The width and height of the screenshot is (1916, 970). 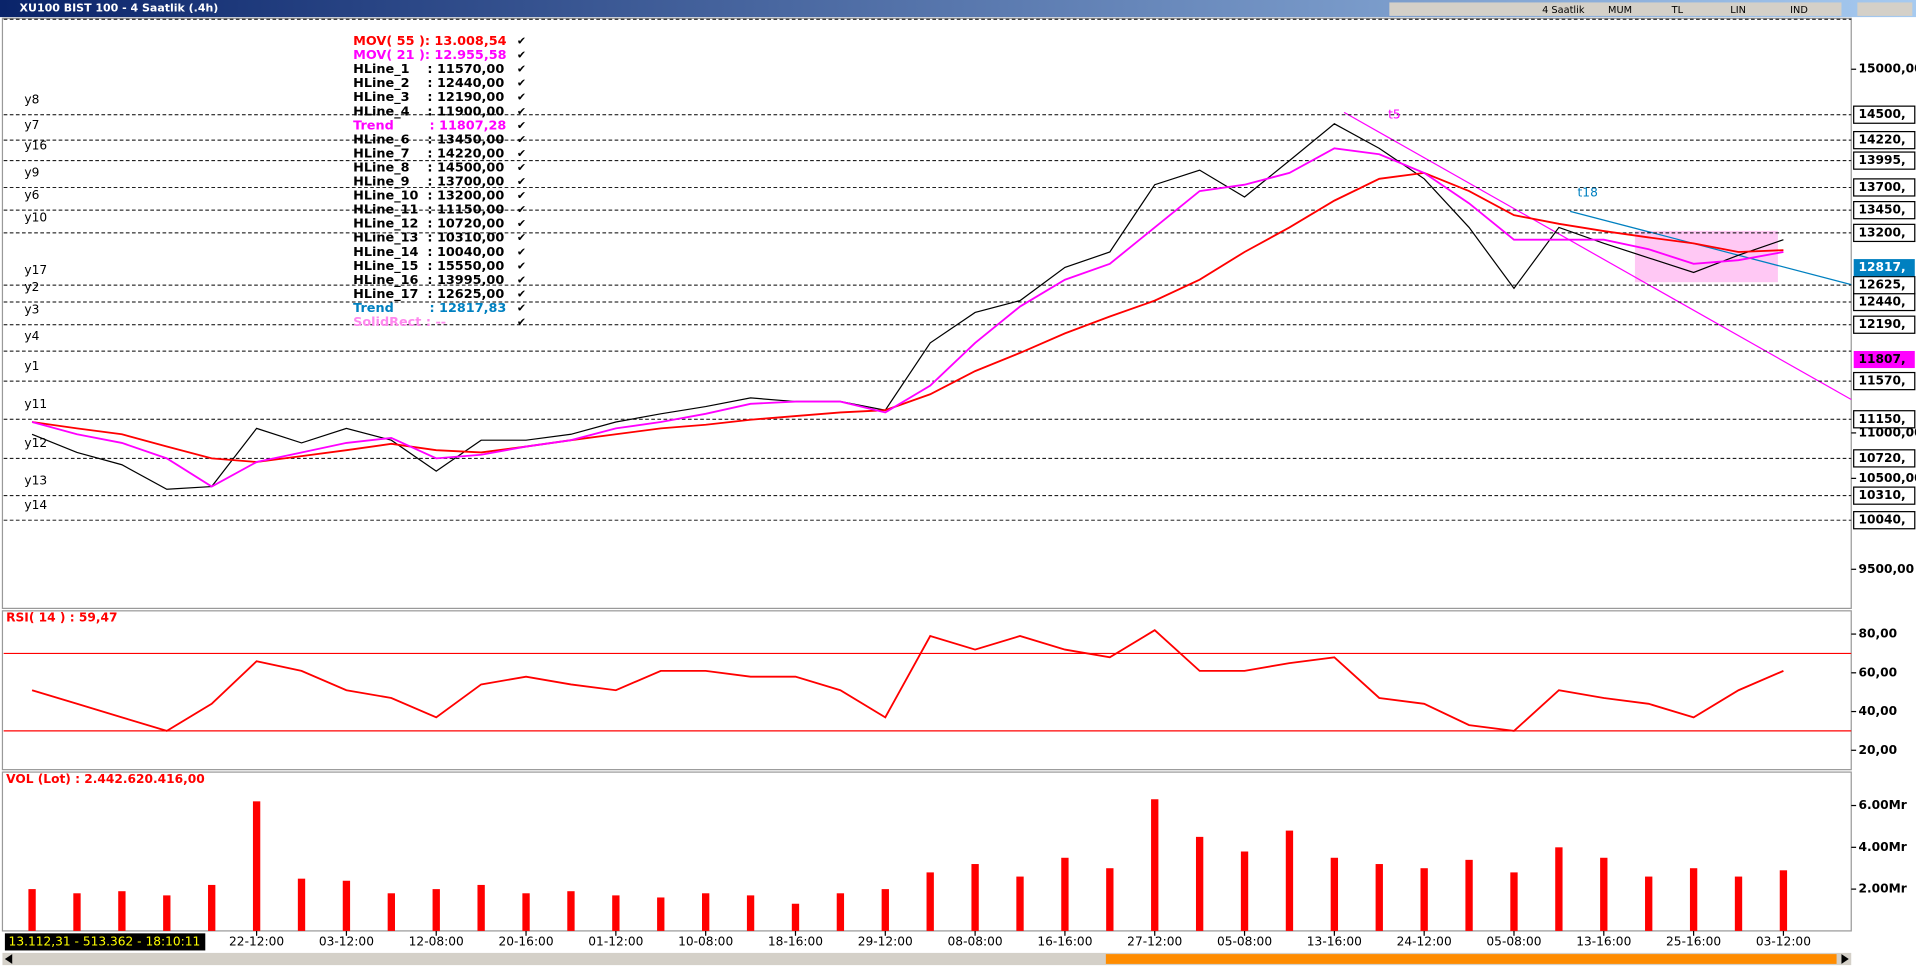 What do you see at coordinates (428, 196) in the screenshot?
I see `legend-entry: HLine_10 : 13200,00` at bounding box center [428, 196].